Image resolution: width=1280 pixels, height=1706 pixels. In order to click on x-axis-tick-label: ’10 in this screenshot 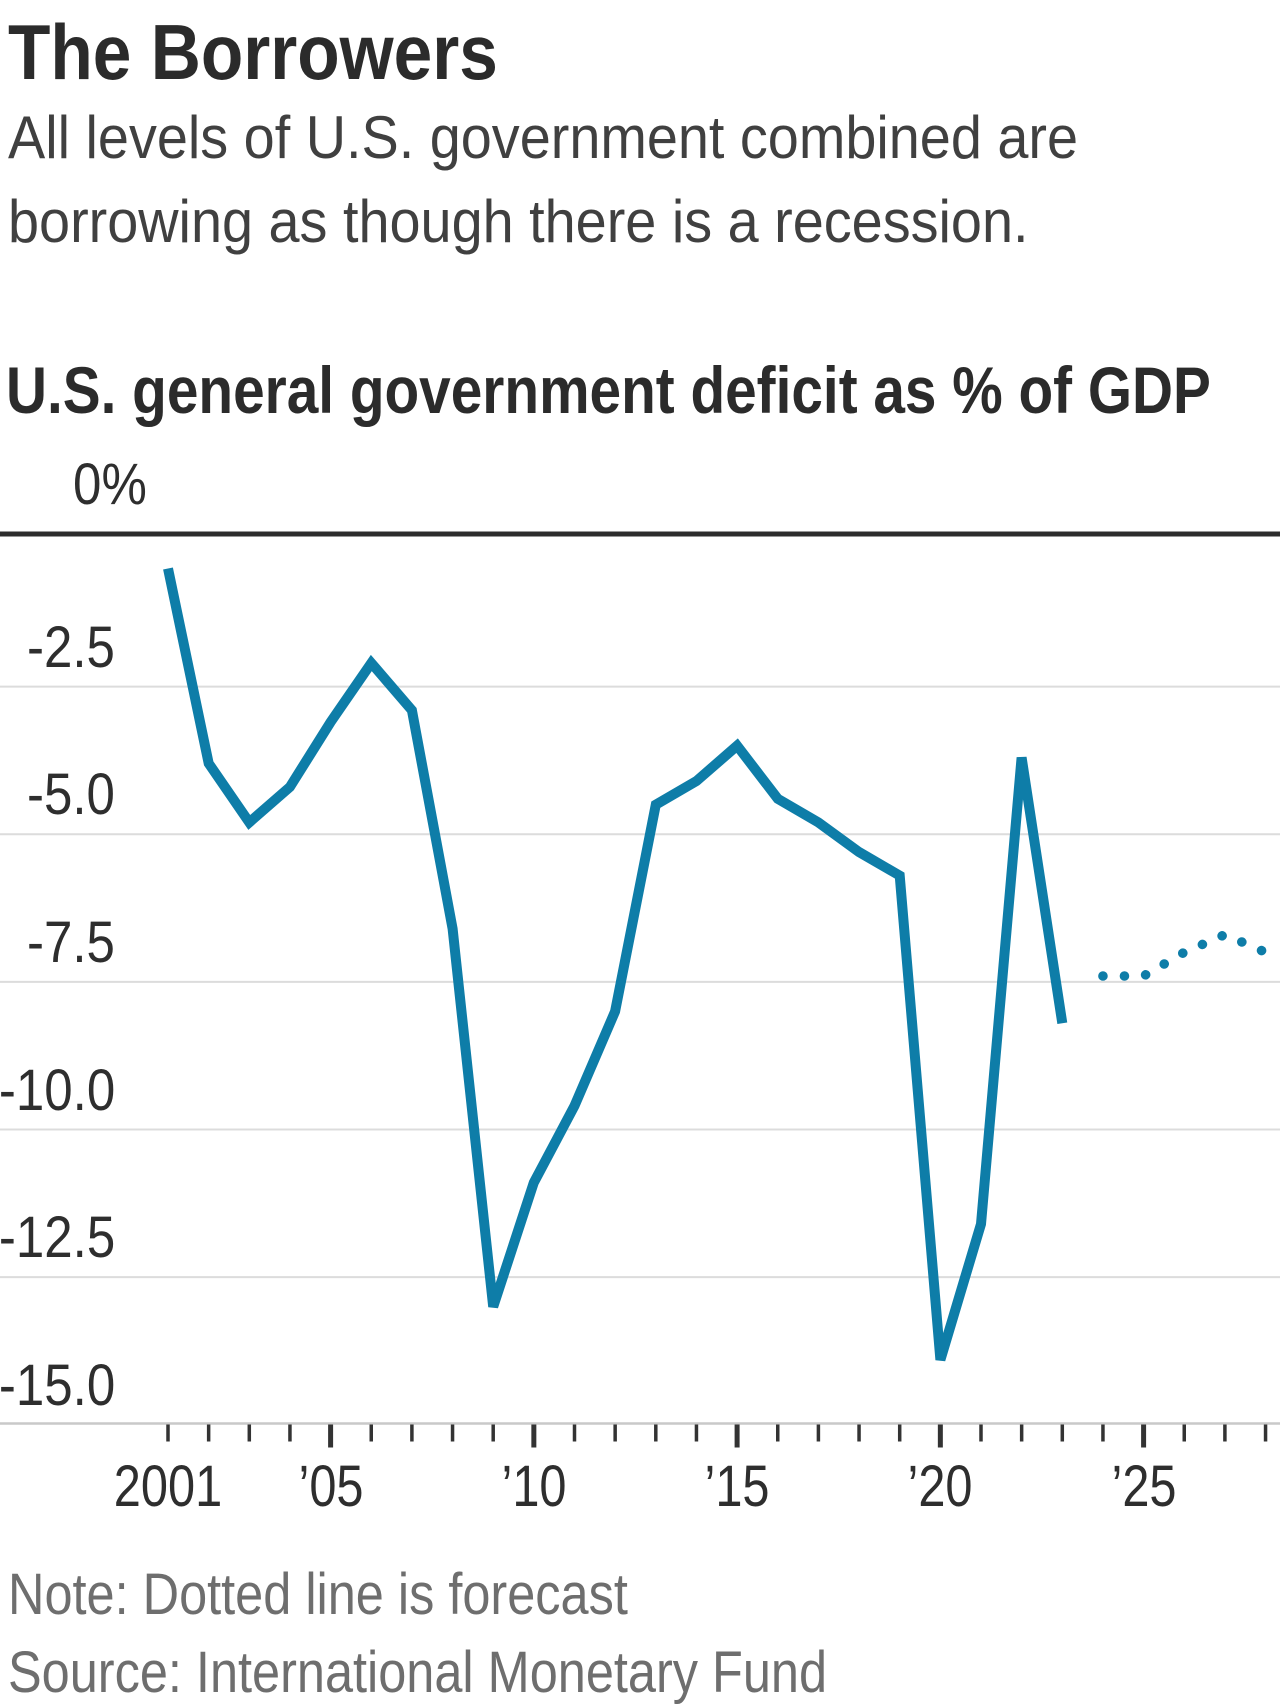, I will do `click(534, 1486)`.